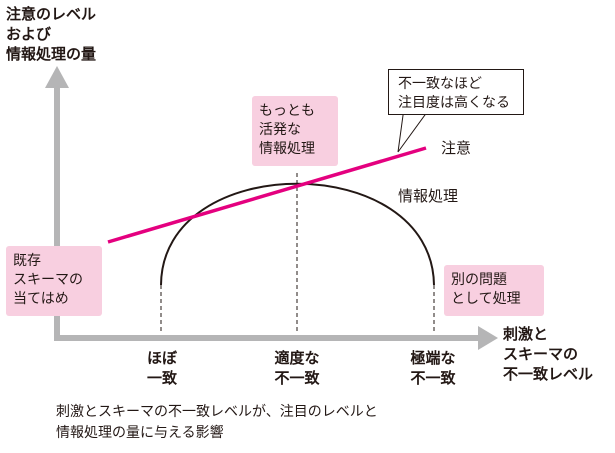 The width and height of the screenshot is (615, 453). What do you see at coordinates (456, 92) in the screenshot?
I see `mismatch-callout: 不一致なほど 注目度は高くなる` at bounding box center [456, 92].